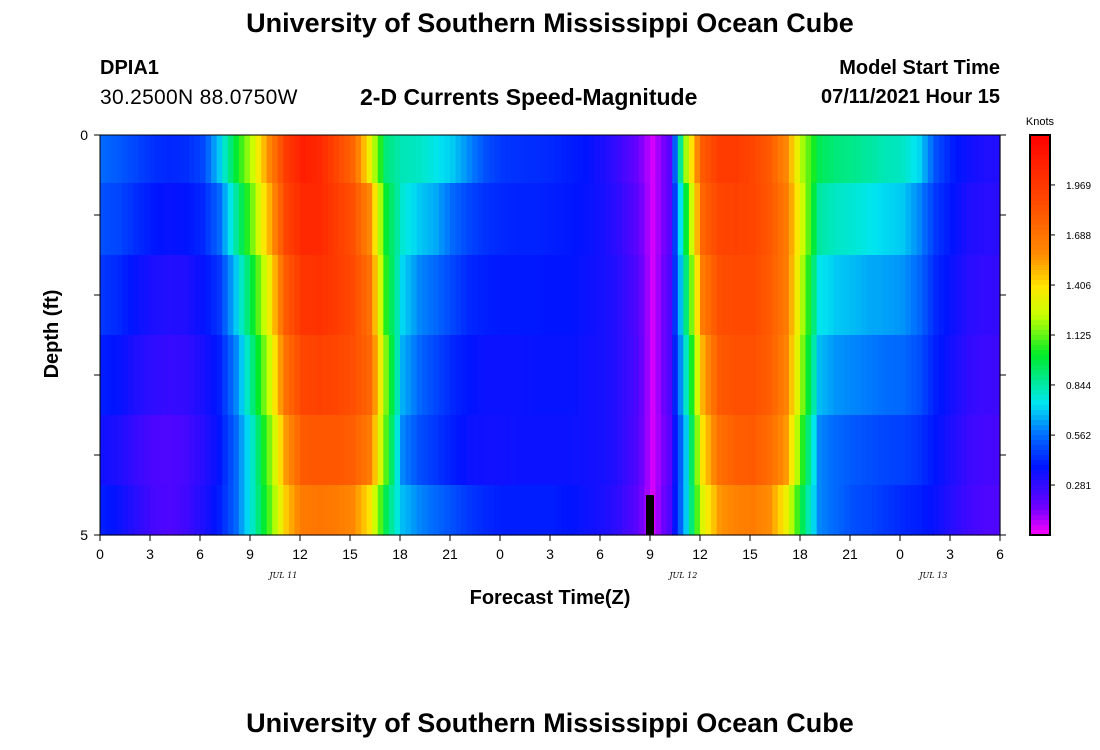  Describe the element at coordinates (52, 334) in the screenshot. I see `y-axis-title: Depth (ft)` at that location.